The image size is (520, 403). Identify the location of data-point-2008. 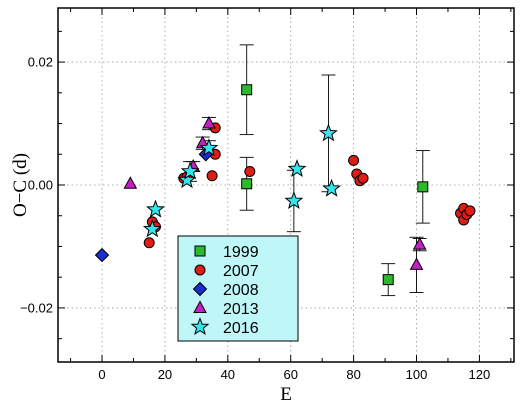
(102, 255).